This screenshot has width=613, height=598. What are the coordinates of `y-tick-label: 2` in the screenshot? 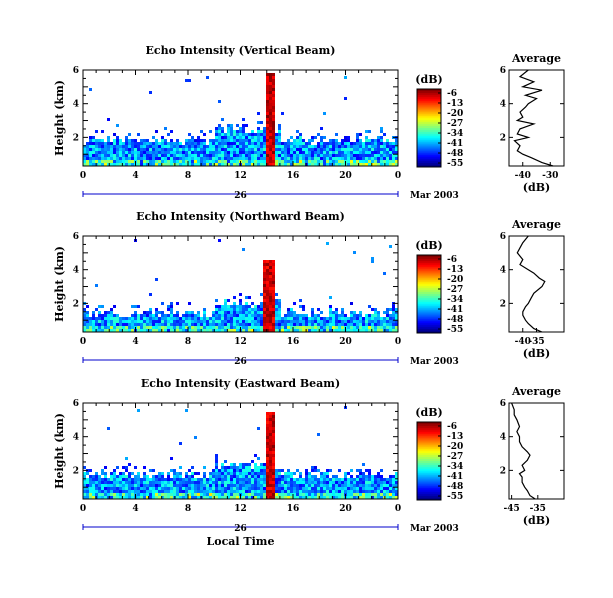 It's located at (76, 138).